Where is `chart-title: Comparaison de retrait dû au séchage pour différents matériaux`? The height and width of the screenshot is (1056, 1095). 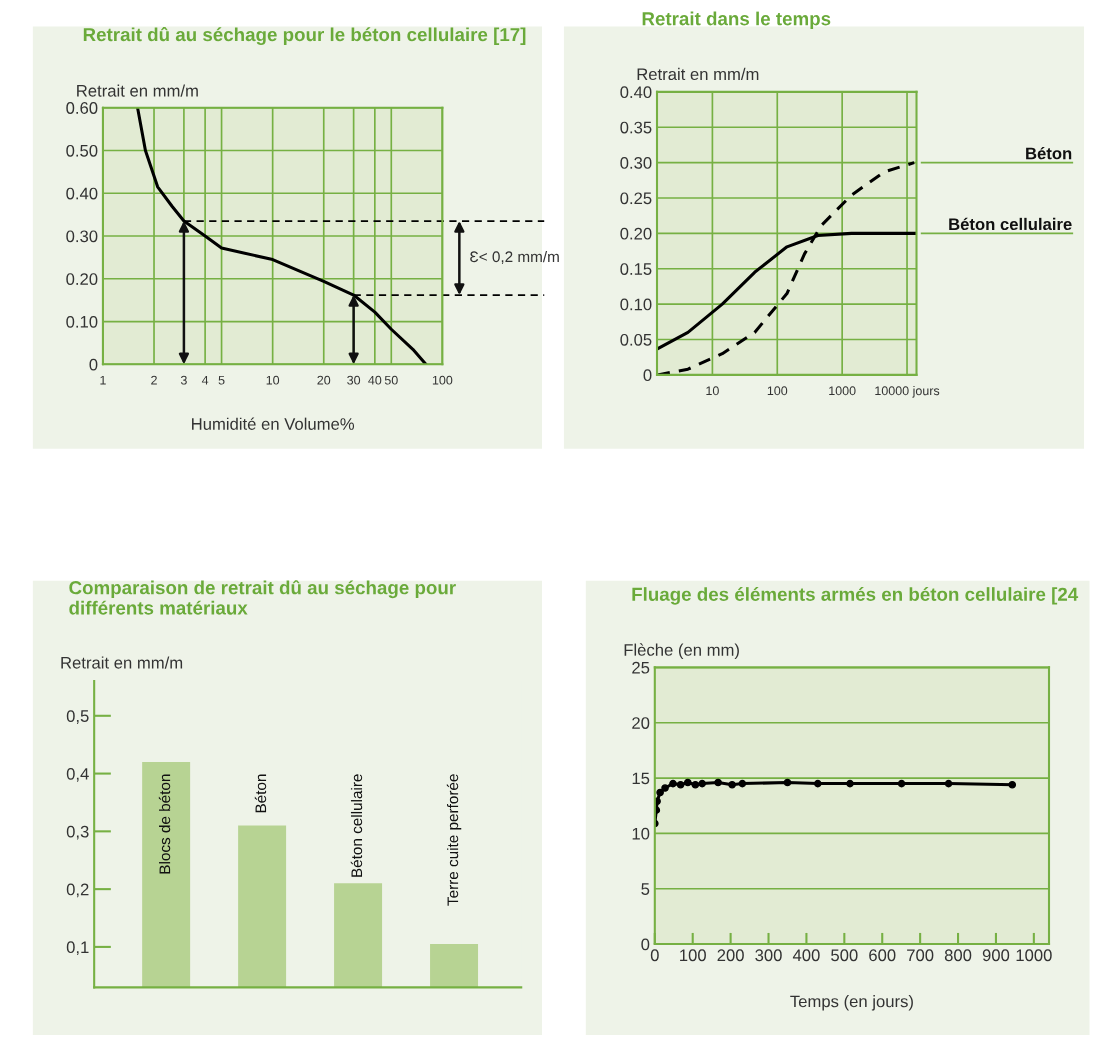 chart-title: Comparaison de retrait dû au séchage pour différents matériaux is located at coordinates (262, 597).